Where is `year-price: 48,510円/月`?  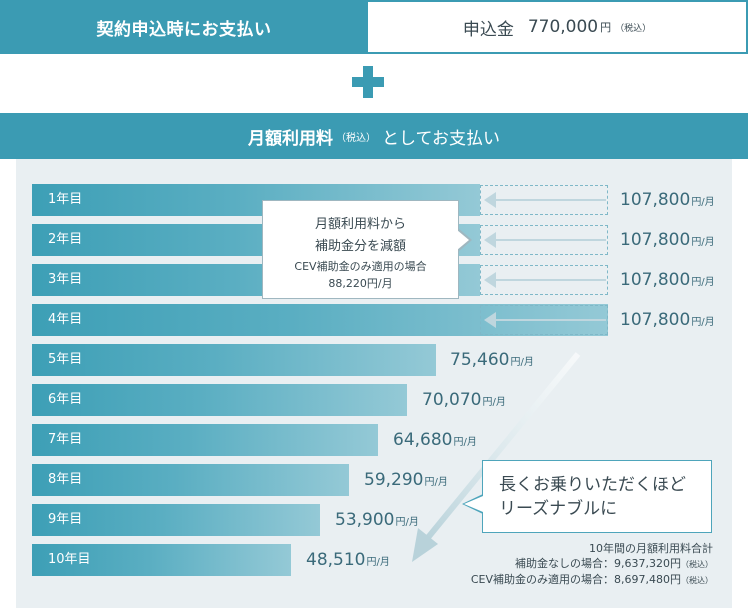
year-price: 48,510円/月 is located at coordinates (348, 560).